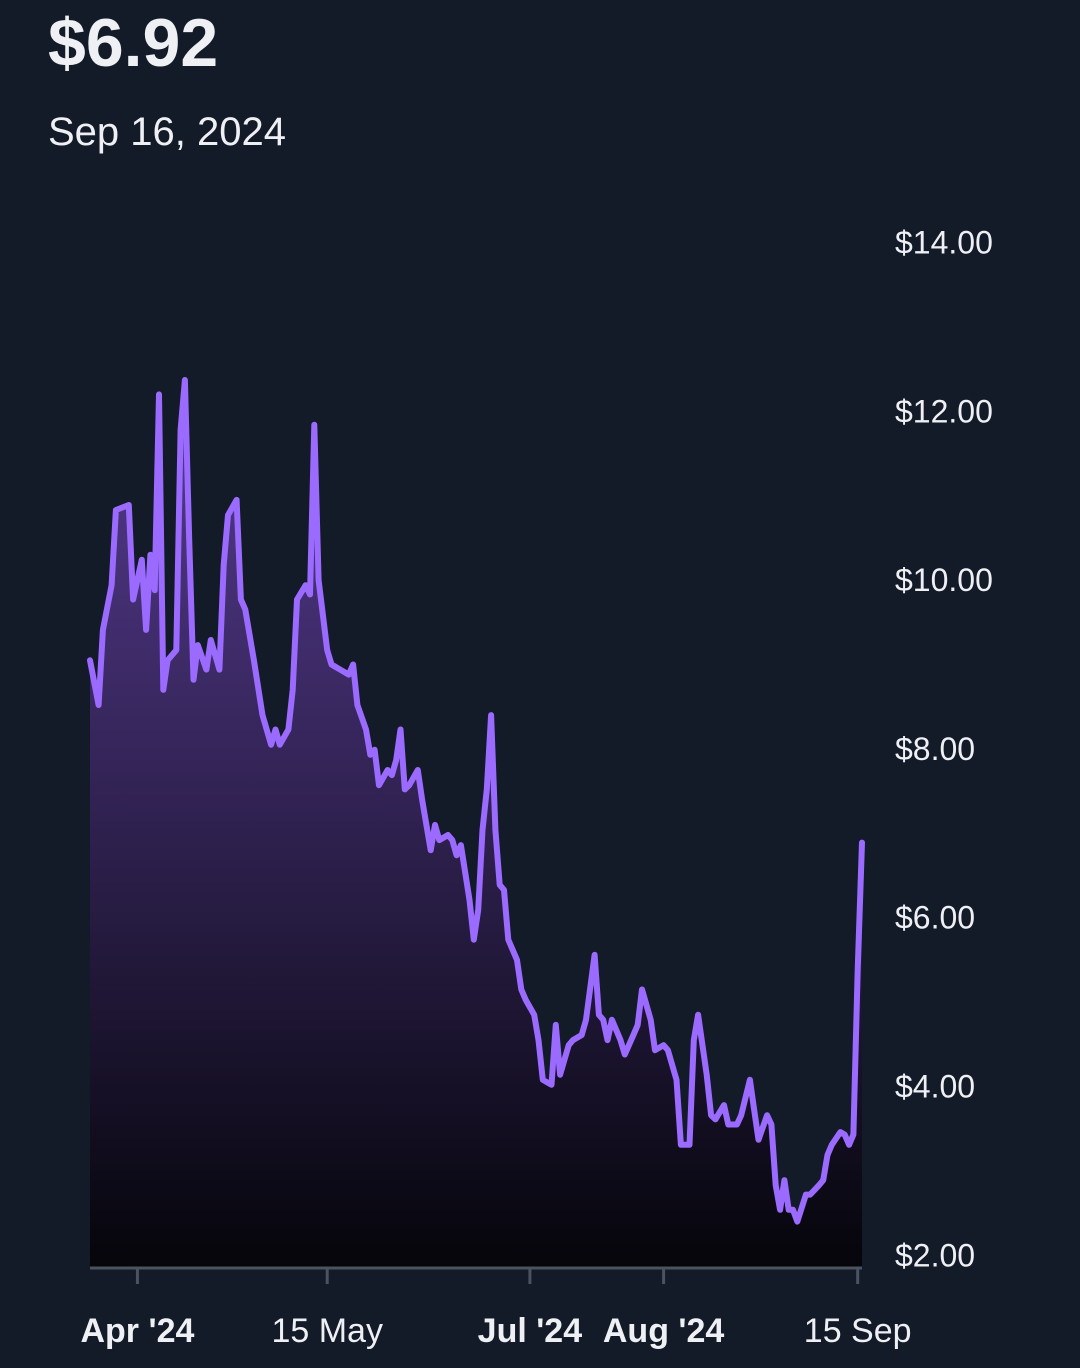 This screenshot has width=1080, height=1368. Describe the element at coordinates (944, 580) in the screenshot. I see `y-tick-label: $10.00` at that location.